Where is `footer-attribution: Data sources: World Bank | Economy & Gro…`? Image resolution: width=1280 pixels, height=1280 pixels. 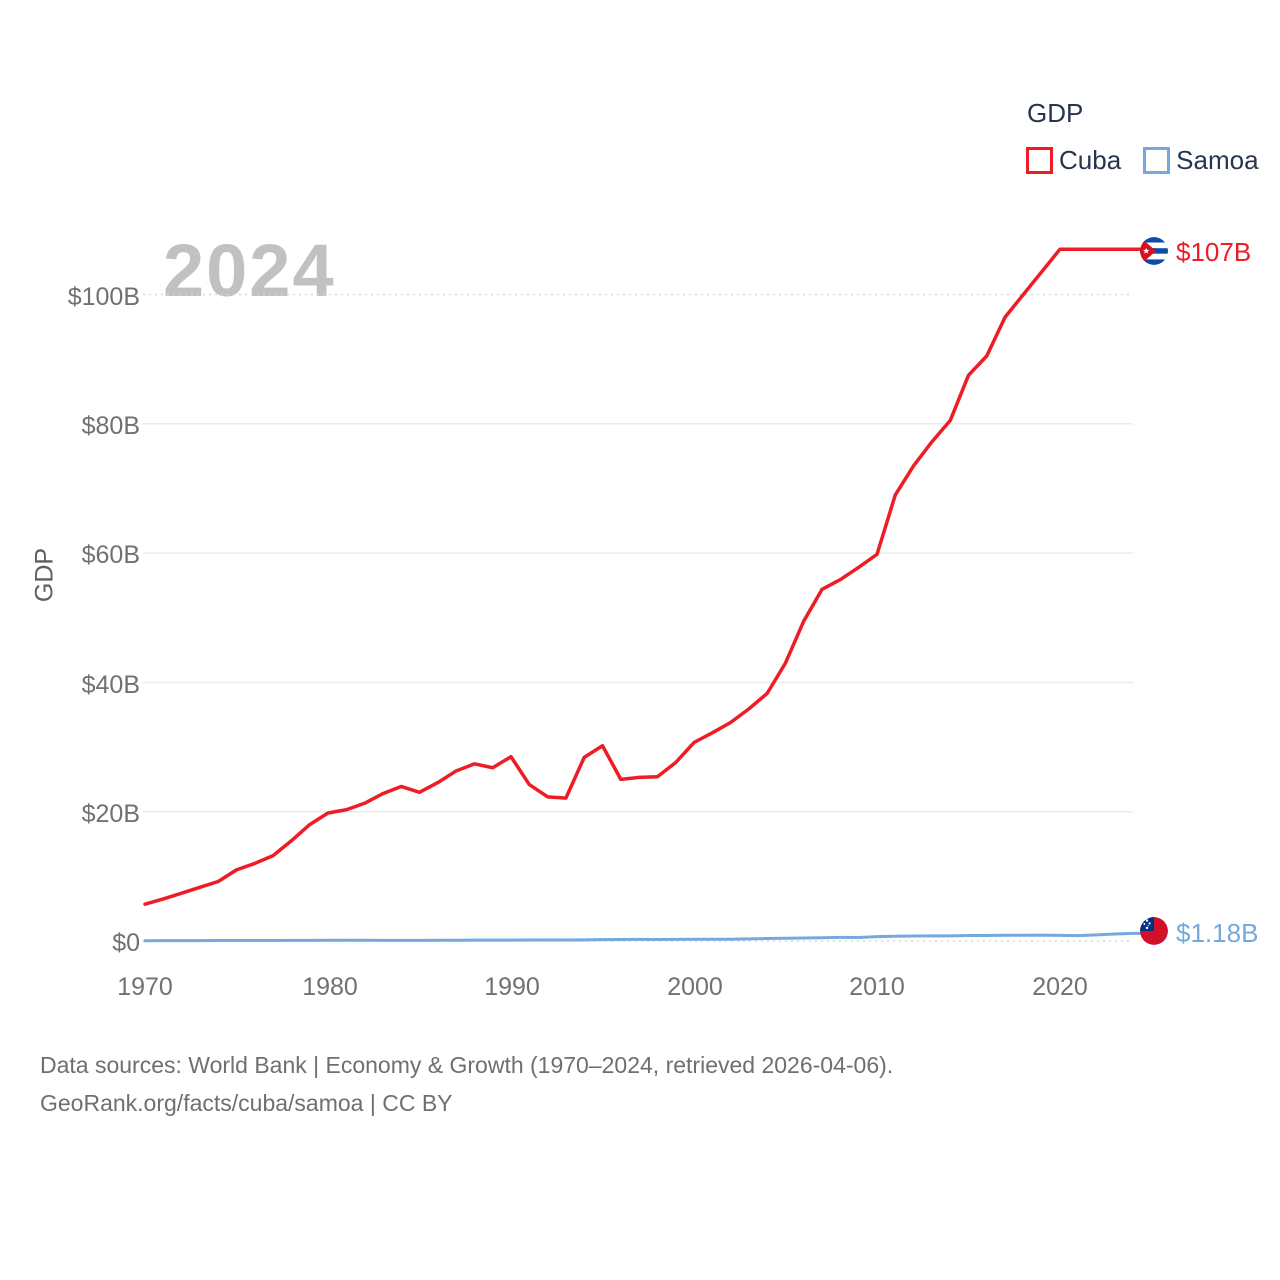 footer-attribution: Data sources: World Bank | Economy & Gro… is located at coordinates (466, 1084).